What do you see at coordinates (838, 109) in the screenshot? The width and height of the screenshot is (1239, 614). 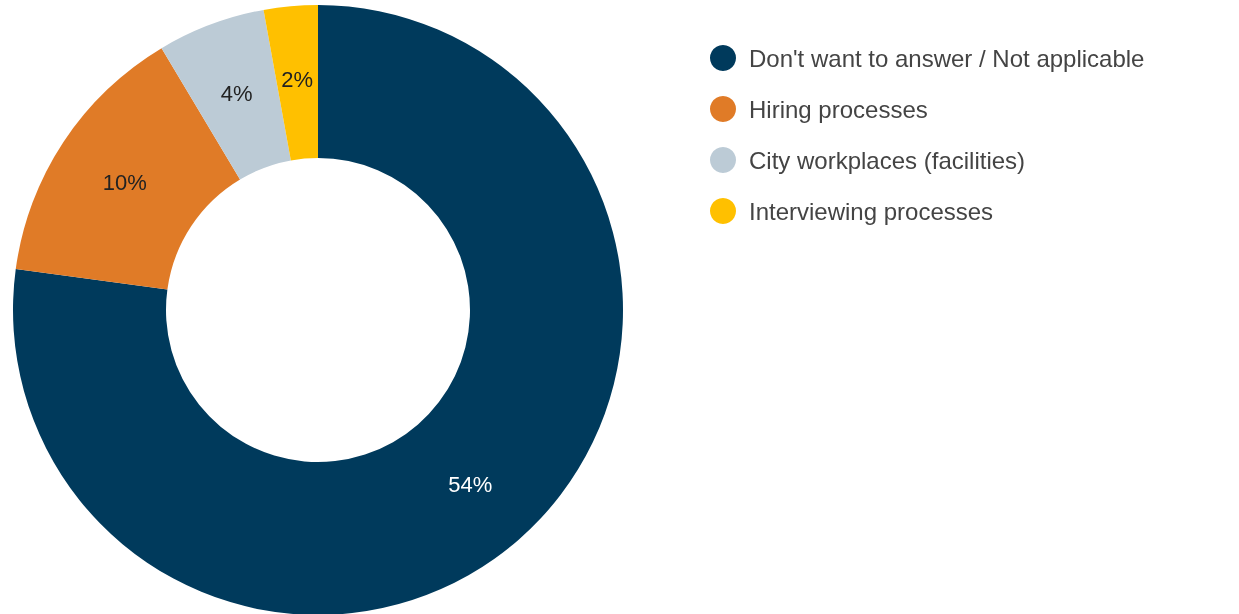 I see `legend-label: Hiring processes` at bounding box center [838, 109].